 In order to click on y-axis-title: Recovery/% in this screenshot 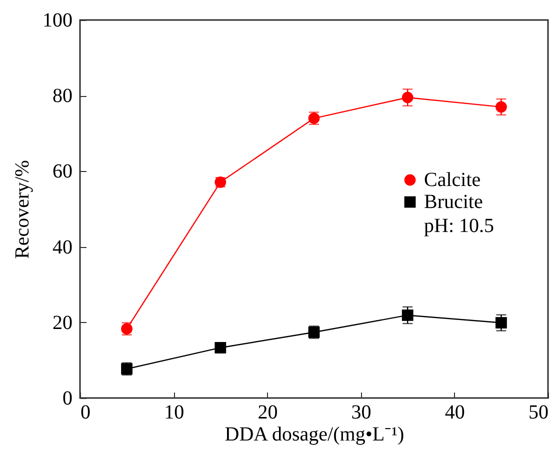, I will do `click(23, 209)`.